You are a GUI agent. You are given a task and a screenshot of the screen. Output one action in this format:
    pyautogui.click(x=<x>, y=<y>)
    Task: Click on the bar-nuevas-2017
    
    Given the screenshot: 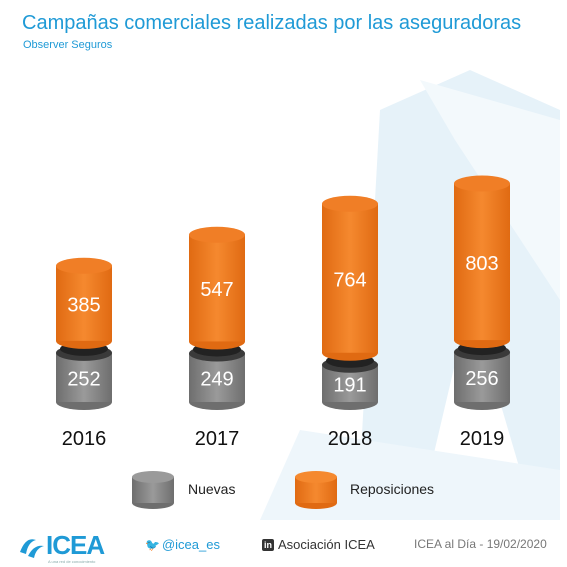 What is the action you would take?
    pyautogui.click(x=217, y=377)
    